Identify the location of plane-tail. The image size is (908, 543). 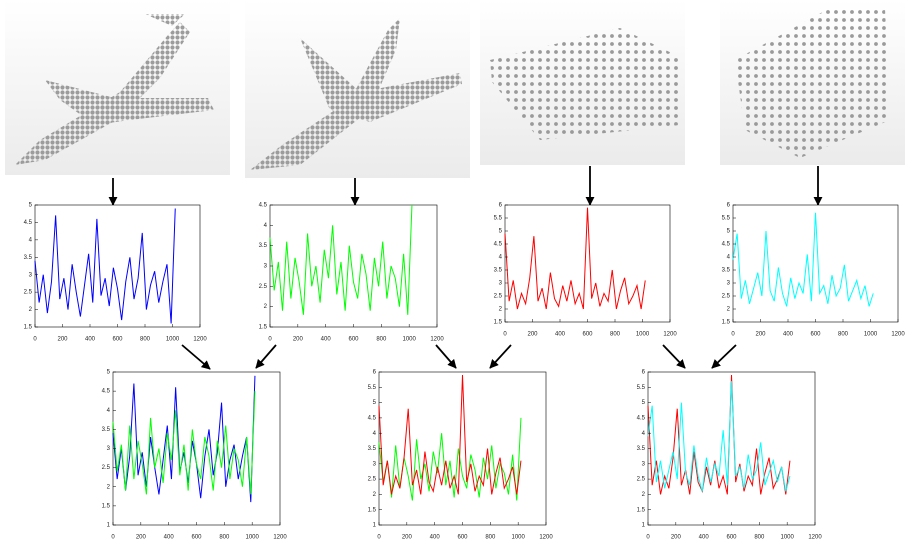
(165, 20).